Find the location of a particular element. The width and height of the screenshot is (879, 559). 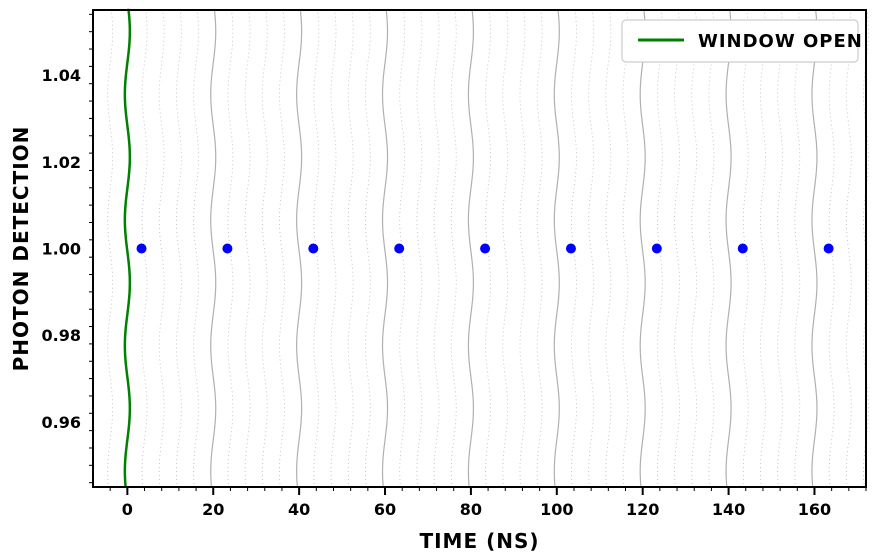

window-open-series is located at coordinates (127, 247).